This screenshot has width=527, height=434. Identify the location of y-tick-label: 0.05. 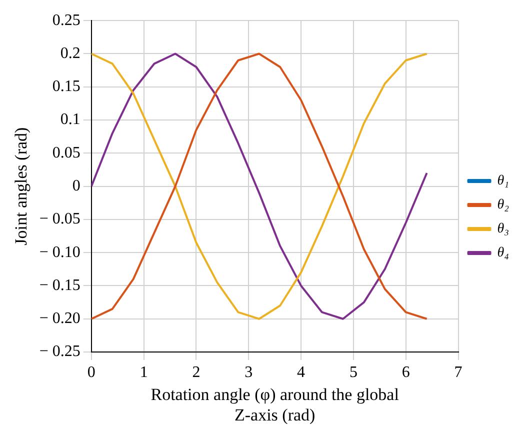
(66, 153).